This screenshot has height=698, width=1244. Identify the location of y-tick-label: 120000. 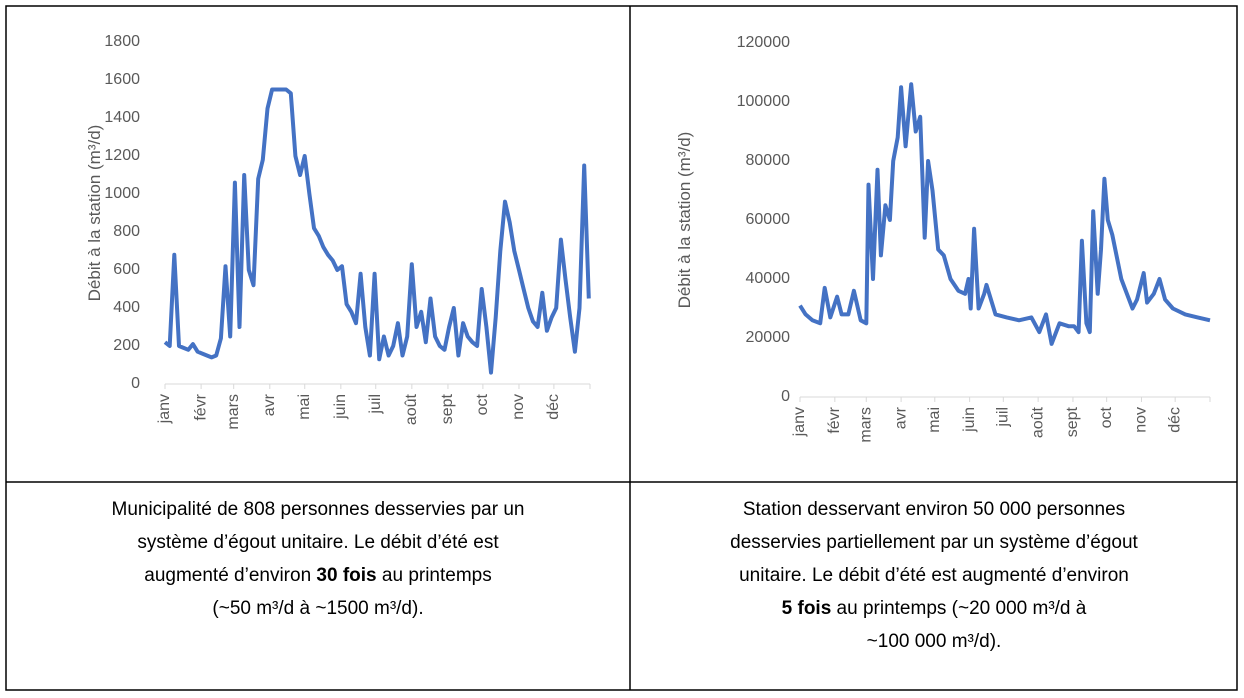
(763, 42).